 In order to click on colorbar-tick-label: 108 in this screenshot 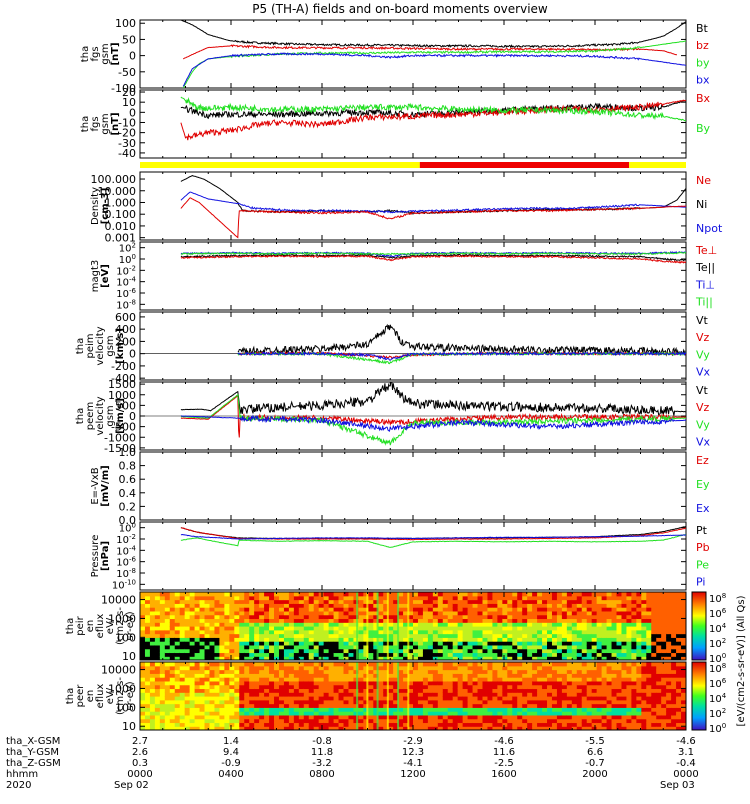, I will do `click(717, 598)`.